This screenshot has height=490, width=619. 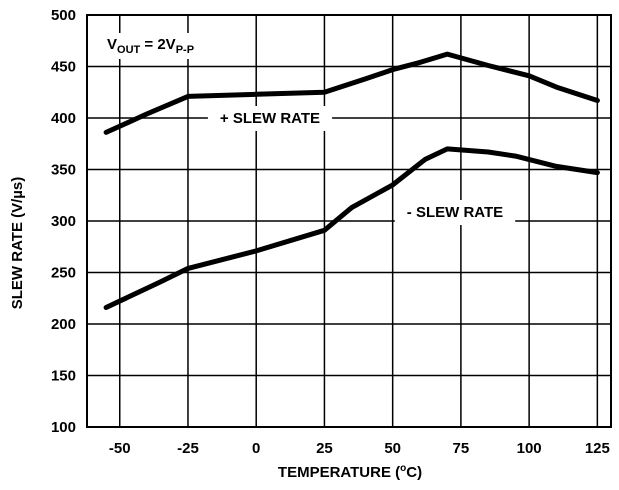 What do you see at coordinates (597, 448) in the screenshot?
I see `x-tick-label: 125` at bounding box center [597, 448].